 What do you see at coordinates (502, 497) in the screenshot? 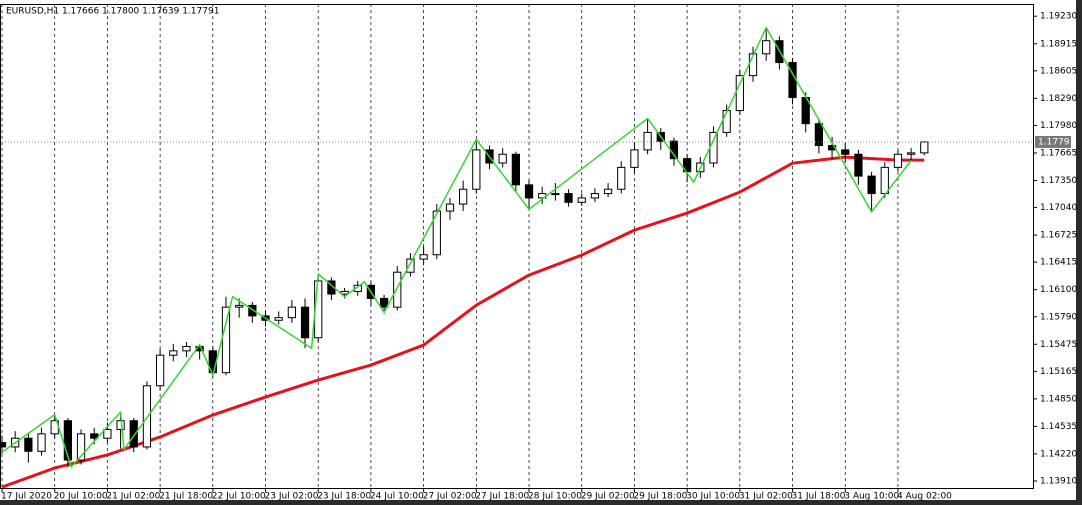
I see `x-tick-label: 27 Jul 18:00` at bounding box center [502, 497].